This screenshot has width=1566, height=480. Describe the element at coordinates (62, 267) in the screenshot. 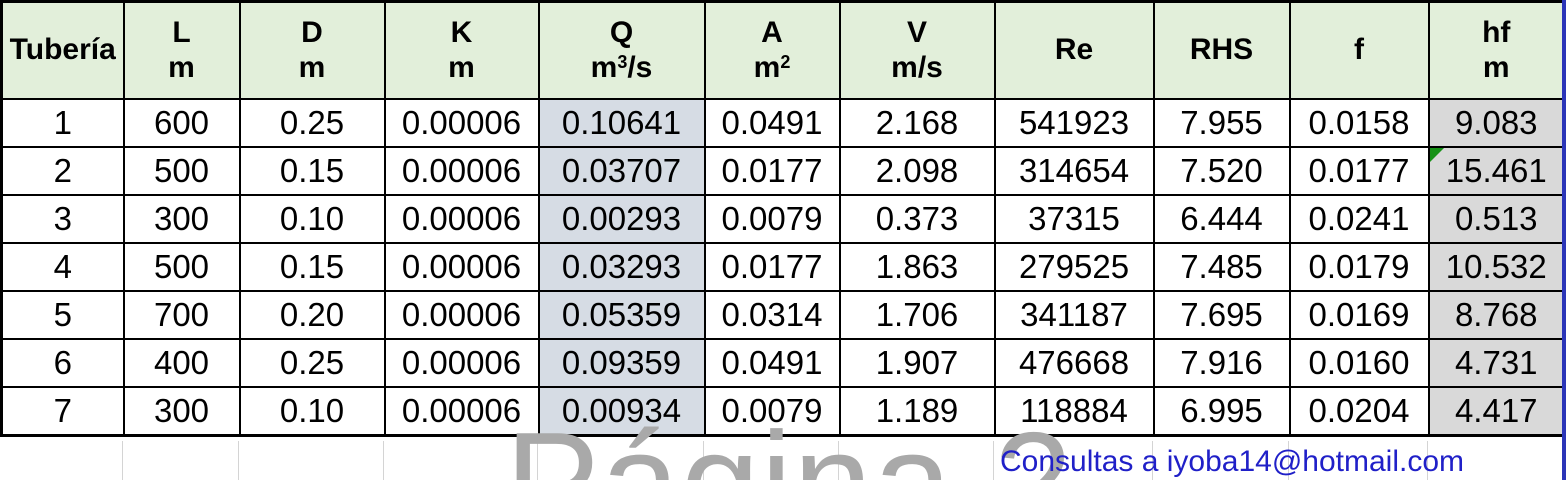

I see `cell-tuberia: 4` at that location.